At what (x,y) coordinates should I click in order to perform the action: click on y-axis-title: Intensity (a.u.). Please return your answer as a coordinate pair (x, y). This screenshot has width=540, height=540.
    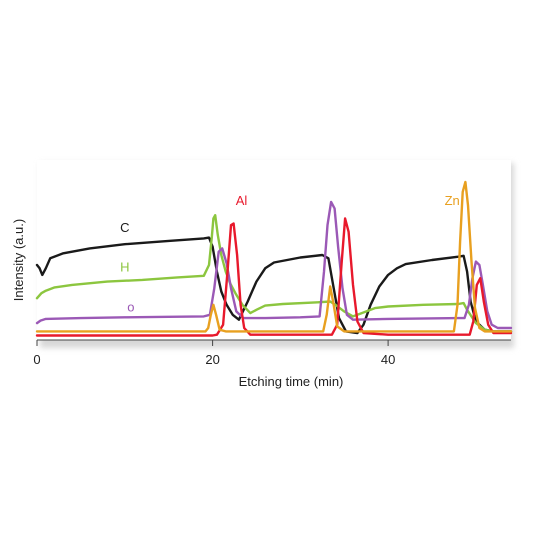
    Looking at the image, I should click on (18, 260).